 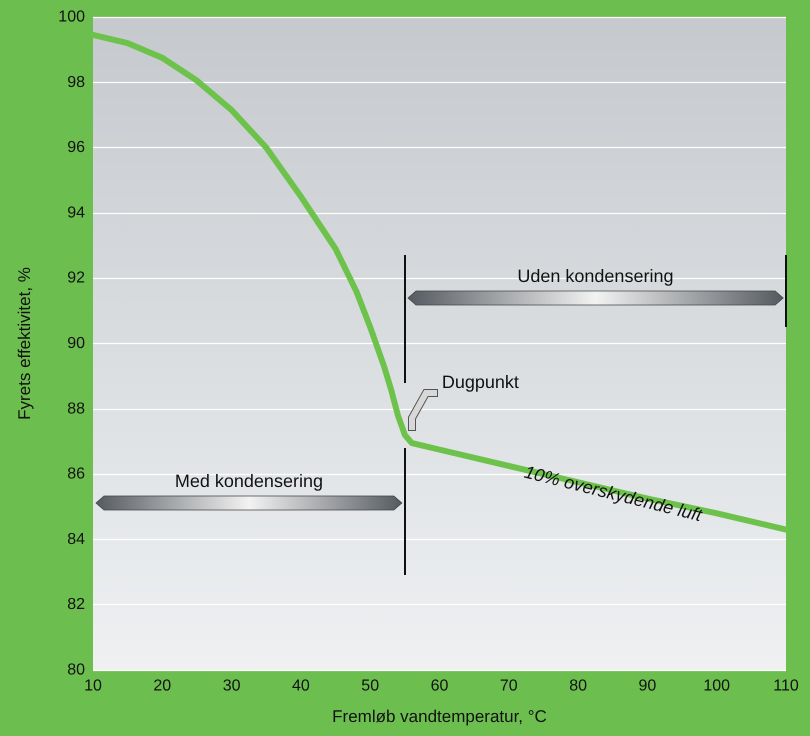 What do you see at coordinates (76, 213) in the screenshot?
I see `y-tick-label: 94` at bounding box center [76, 213].